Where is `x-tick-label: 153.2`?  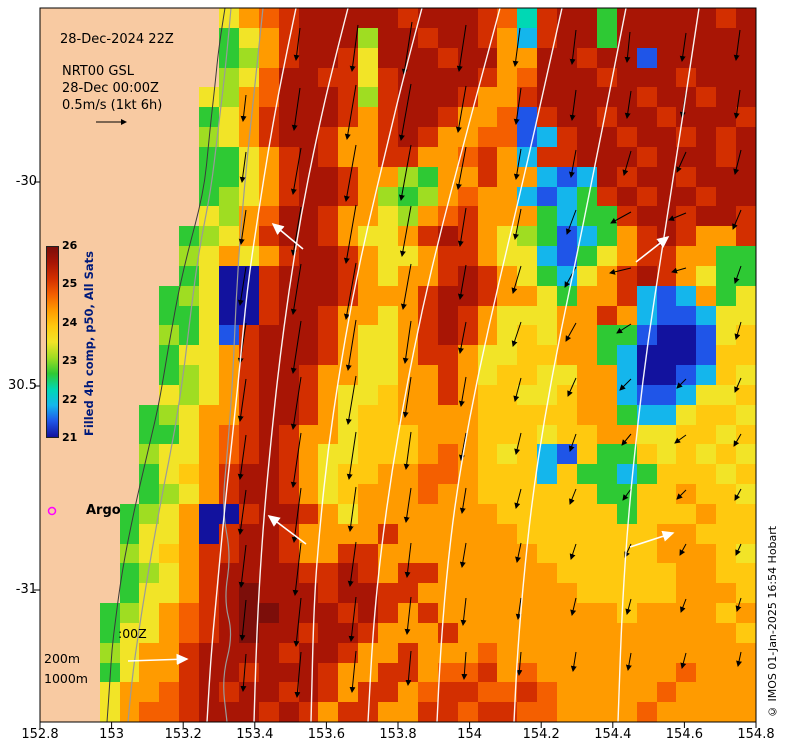
x-tick-label: 153.2 is located at coordinates (183, 734).